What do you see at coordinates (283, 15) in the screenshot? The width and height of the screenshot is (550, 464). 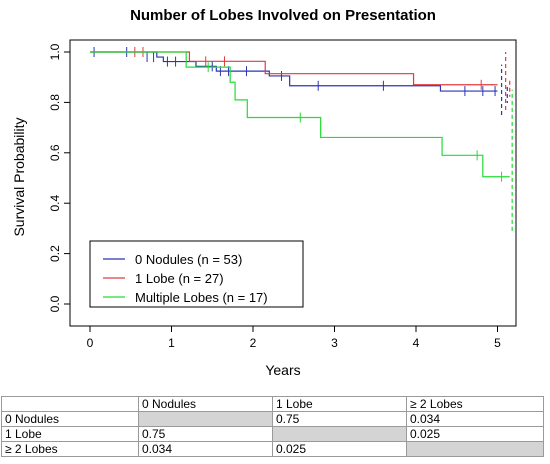 I see `chart-title: Number of Lobes Involved on Presentation` at bounding box center [283, 15].